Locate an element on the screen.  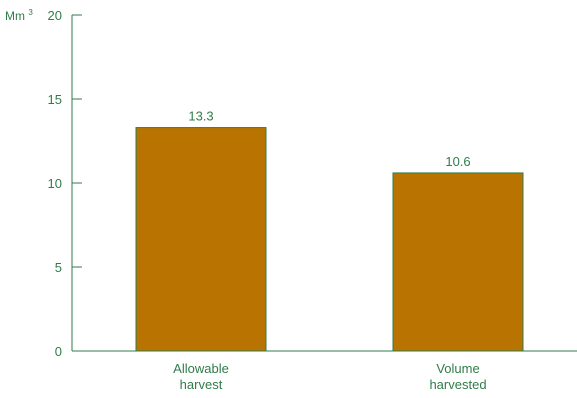
x-category-label: Allowable harvest is located at coordinates (201, 376).